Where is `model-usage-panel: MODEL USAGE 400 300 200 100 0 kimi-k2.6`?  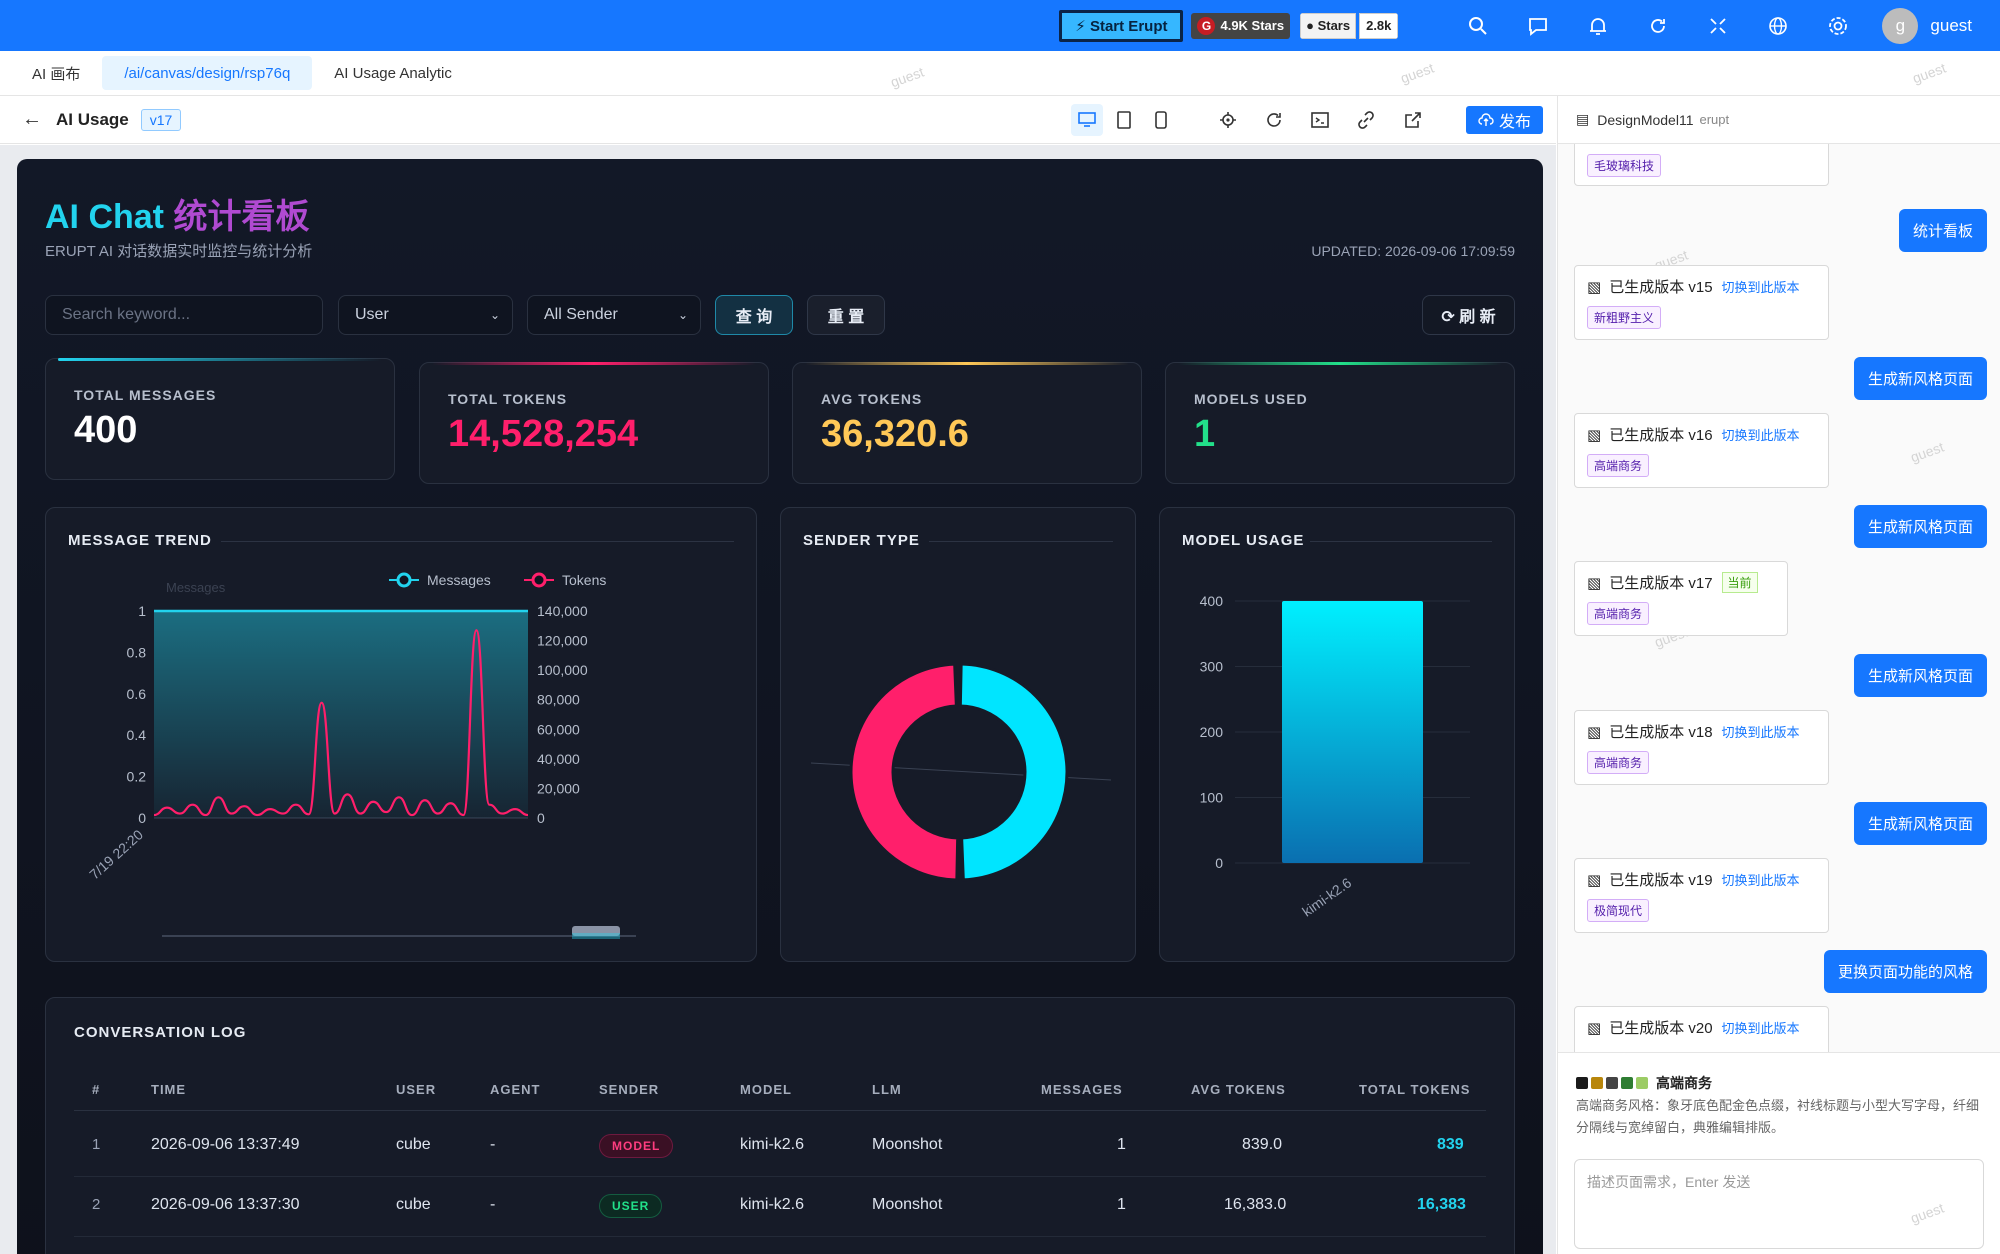 model-usage-panel: MODEL USAGE 400 300 200 100 0 kimi-k2.6 is located at coordinates (1337, 734).